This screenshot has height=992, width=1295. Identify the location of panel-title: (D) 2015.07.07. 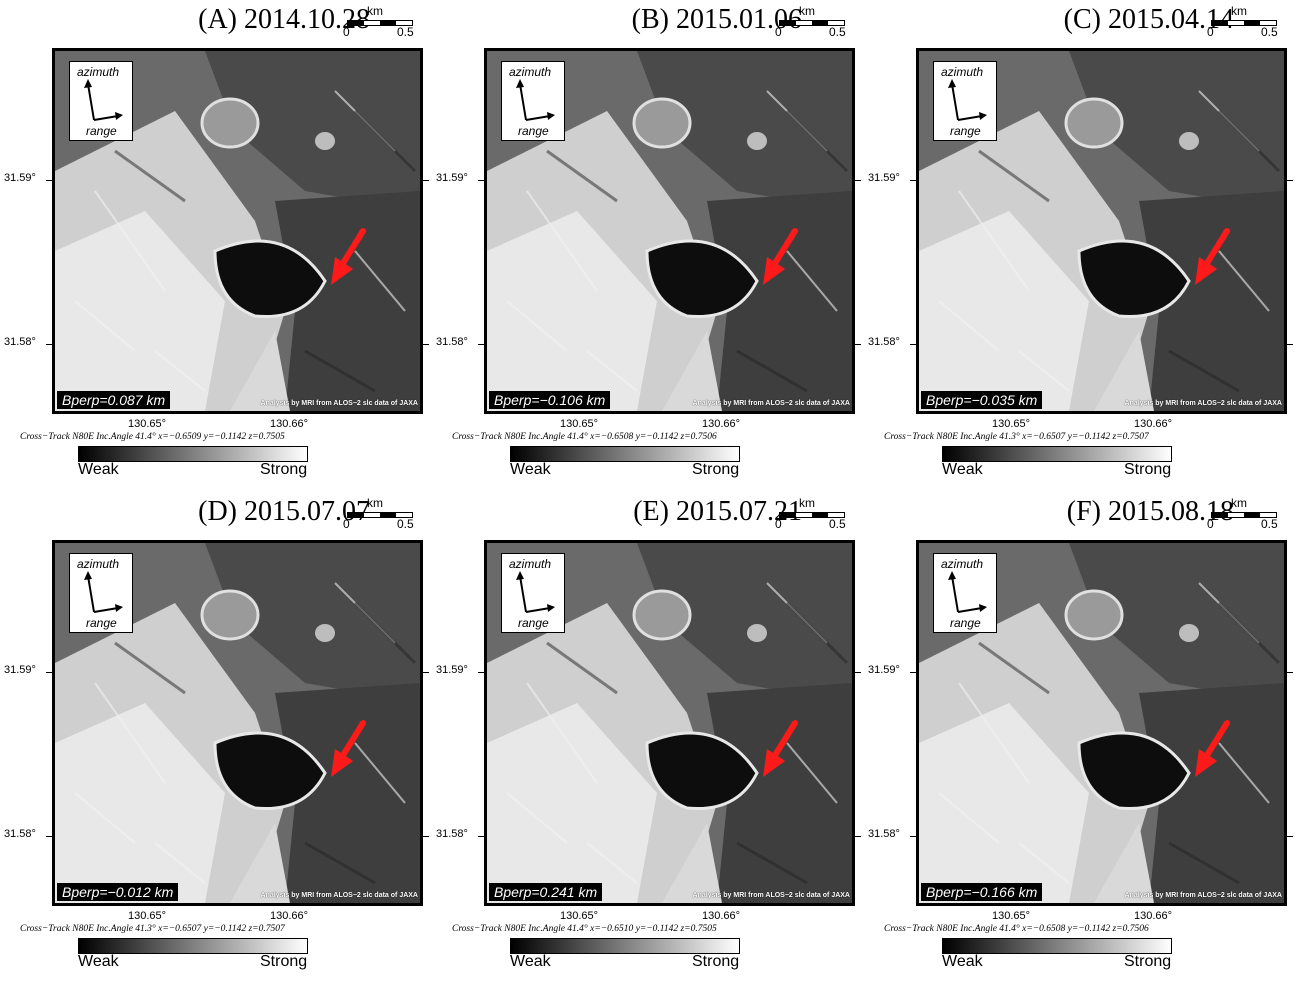
(205, 512).